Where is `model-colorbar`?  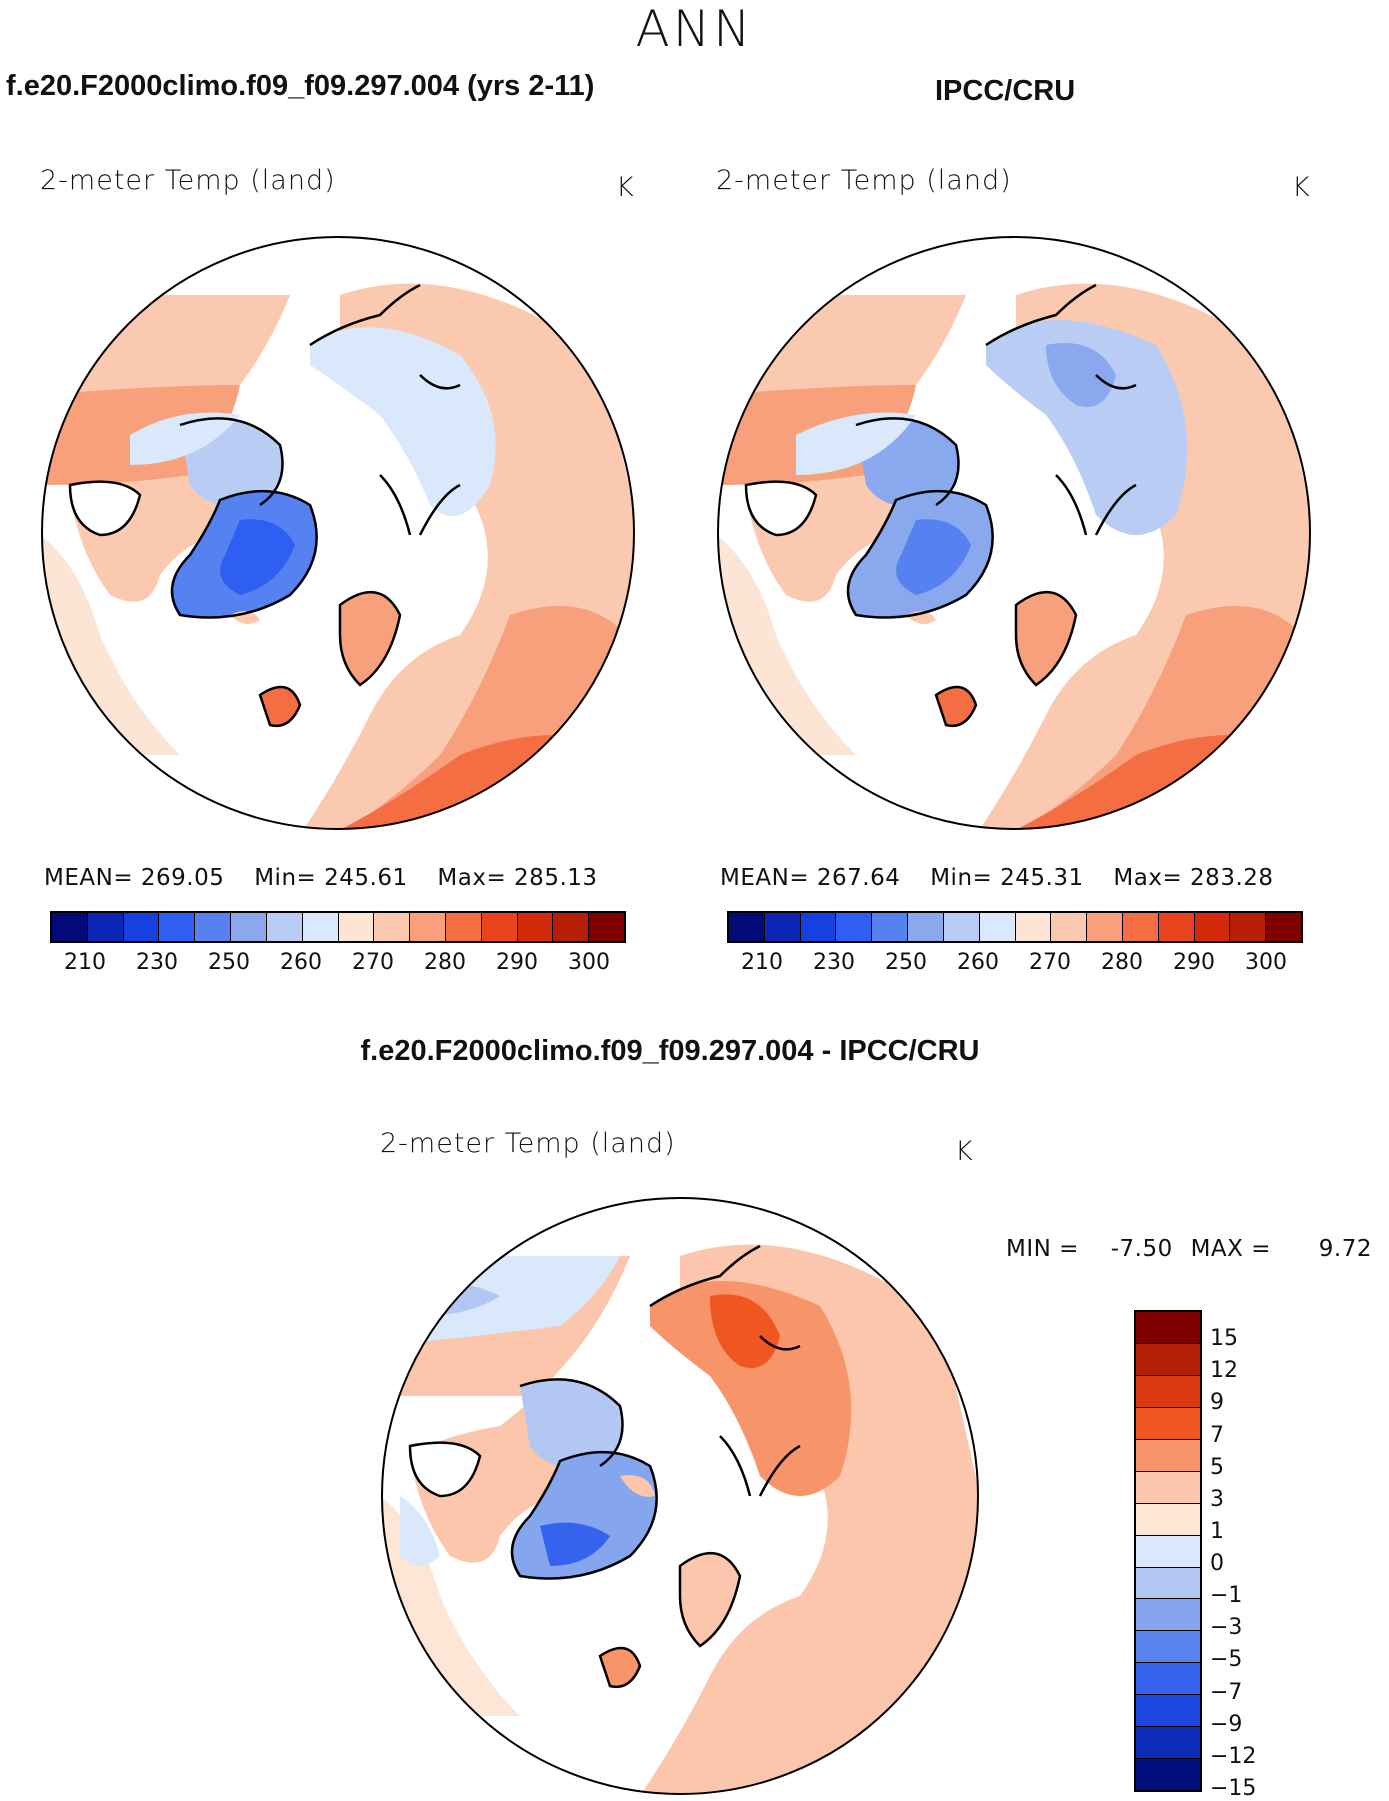 model-colorbar is located at coordinates (338, 927).